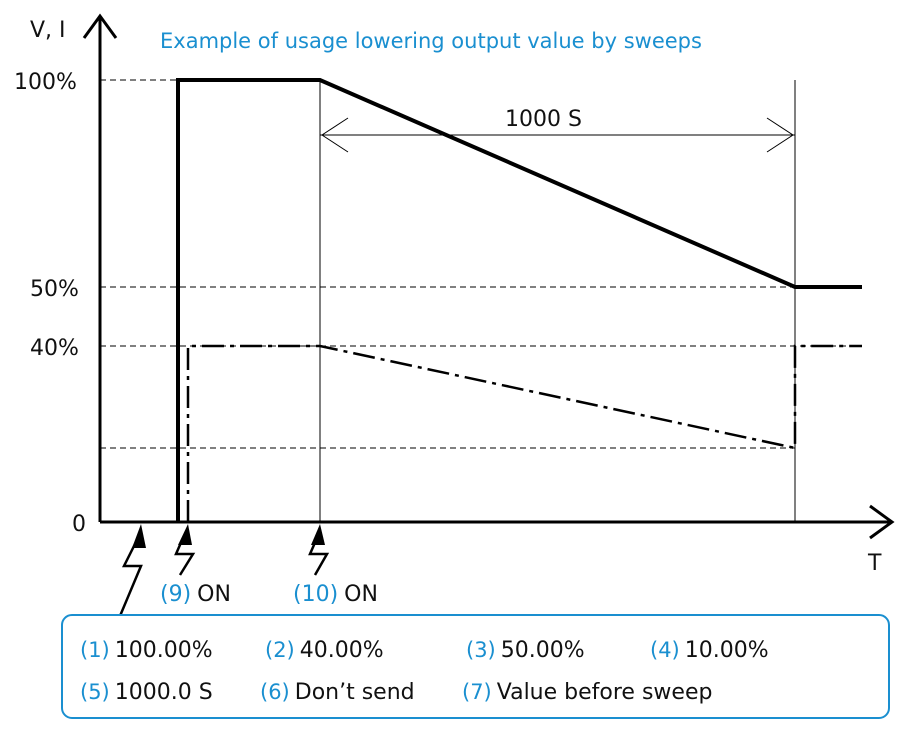 The height and width of the screenshot is (732, 900). What do you see at coordinates (195, 594) in the screenshot?
I see `trigger-9: (9) ON` at bounding box center [195, 594].